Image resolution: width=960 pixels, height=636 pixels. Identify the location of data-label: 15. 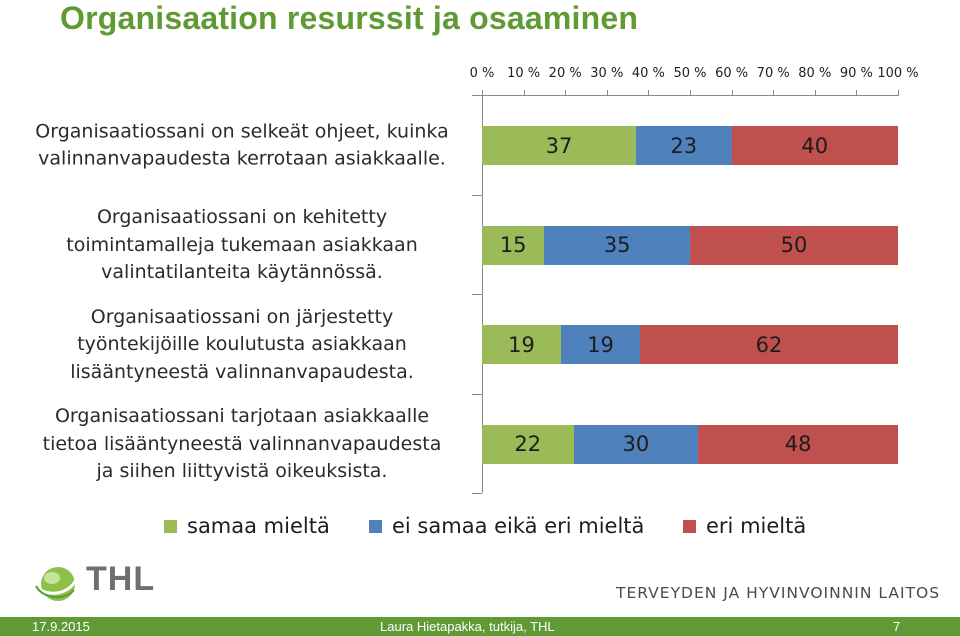
(513, 245).